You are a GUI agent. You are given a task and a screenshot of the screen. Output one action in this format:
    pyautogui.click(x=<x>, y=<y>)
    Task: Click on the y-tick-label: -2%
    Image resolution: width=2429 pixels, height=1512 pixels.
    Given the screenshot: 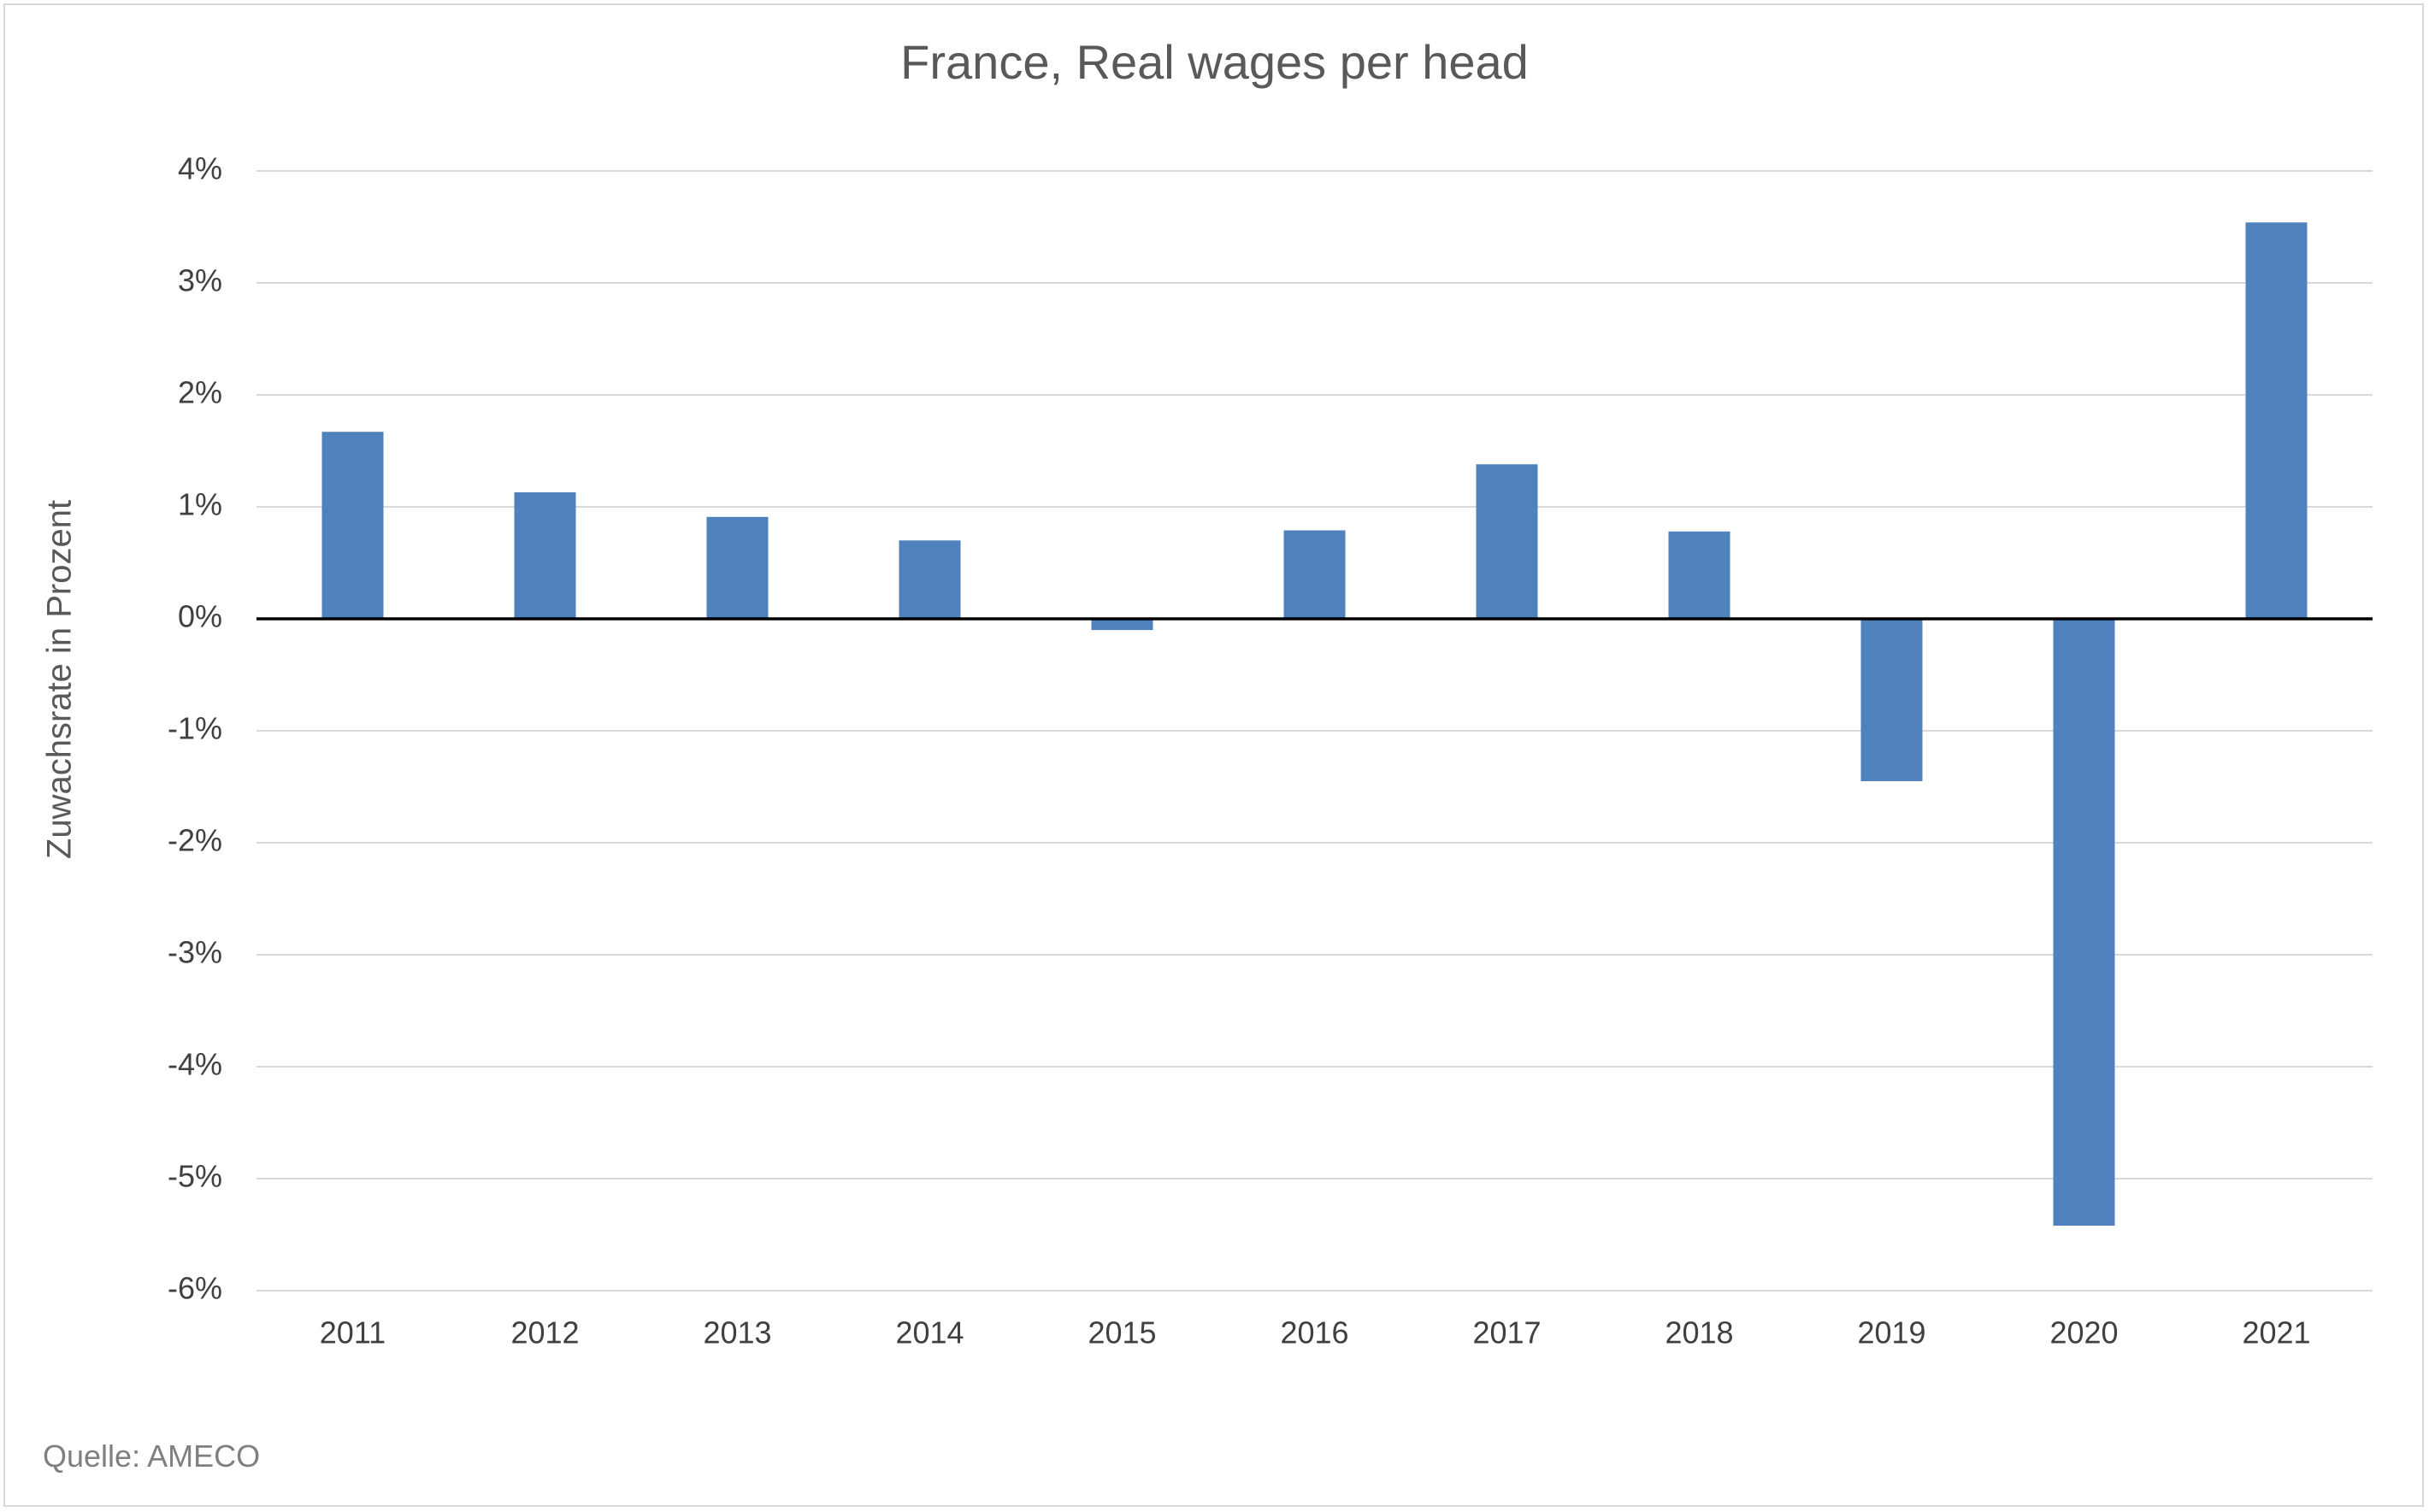 What is the action you would take?
    pyautogui.click(x=195, y=840)
    